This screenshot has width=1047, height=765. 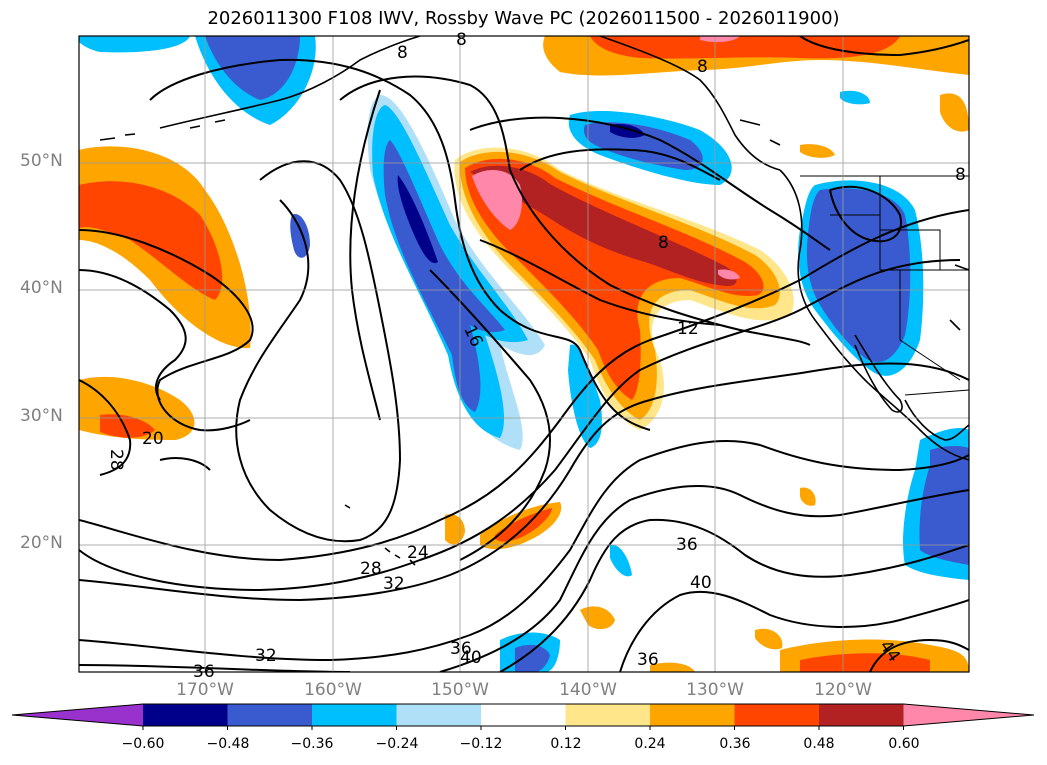 I want to click on hawaii-islands, so click(x=380, y=535).